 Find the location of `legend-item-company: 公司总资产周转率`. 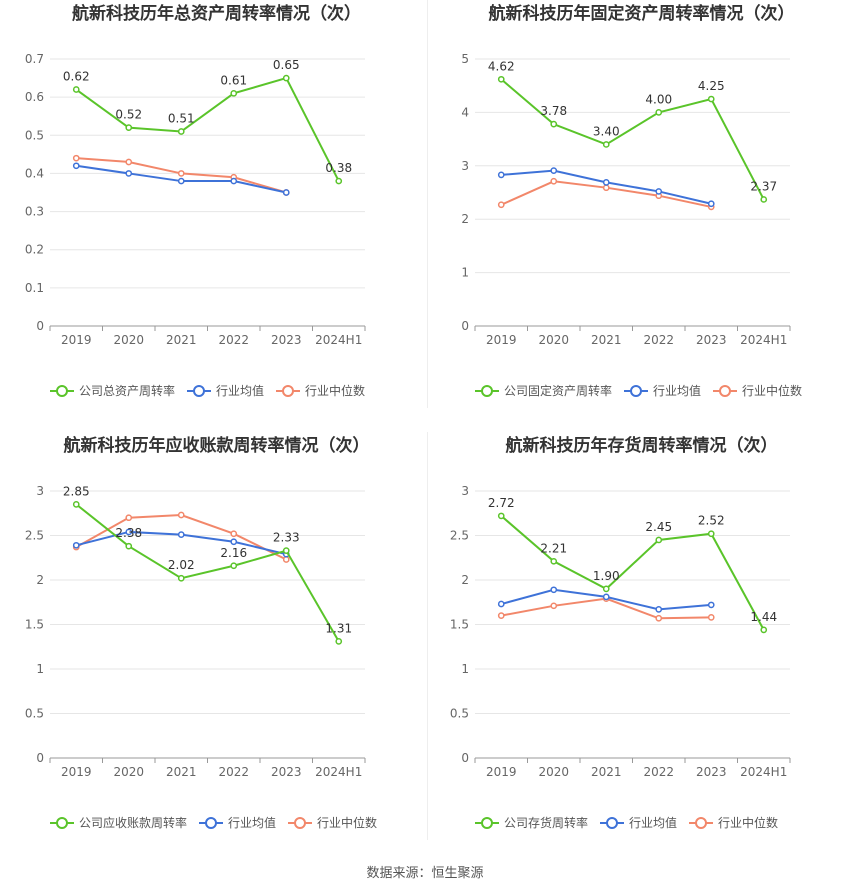

legend-item-company: 公司总资产周转率 is located at coordinates (112, 390).